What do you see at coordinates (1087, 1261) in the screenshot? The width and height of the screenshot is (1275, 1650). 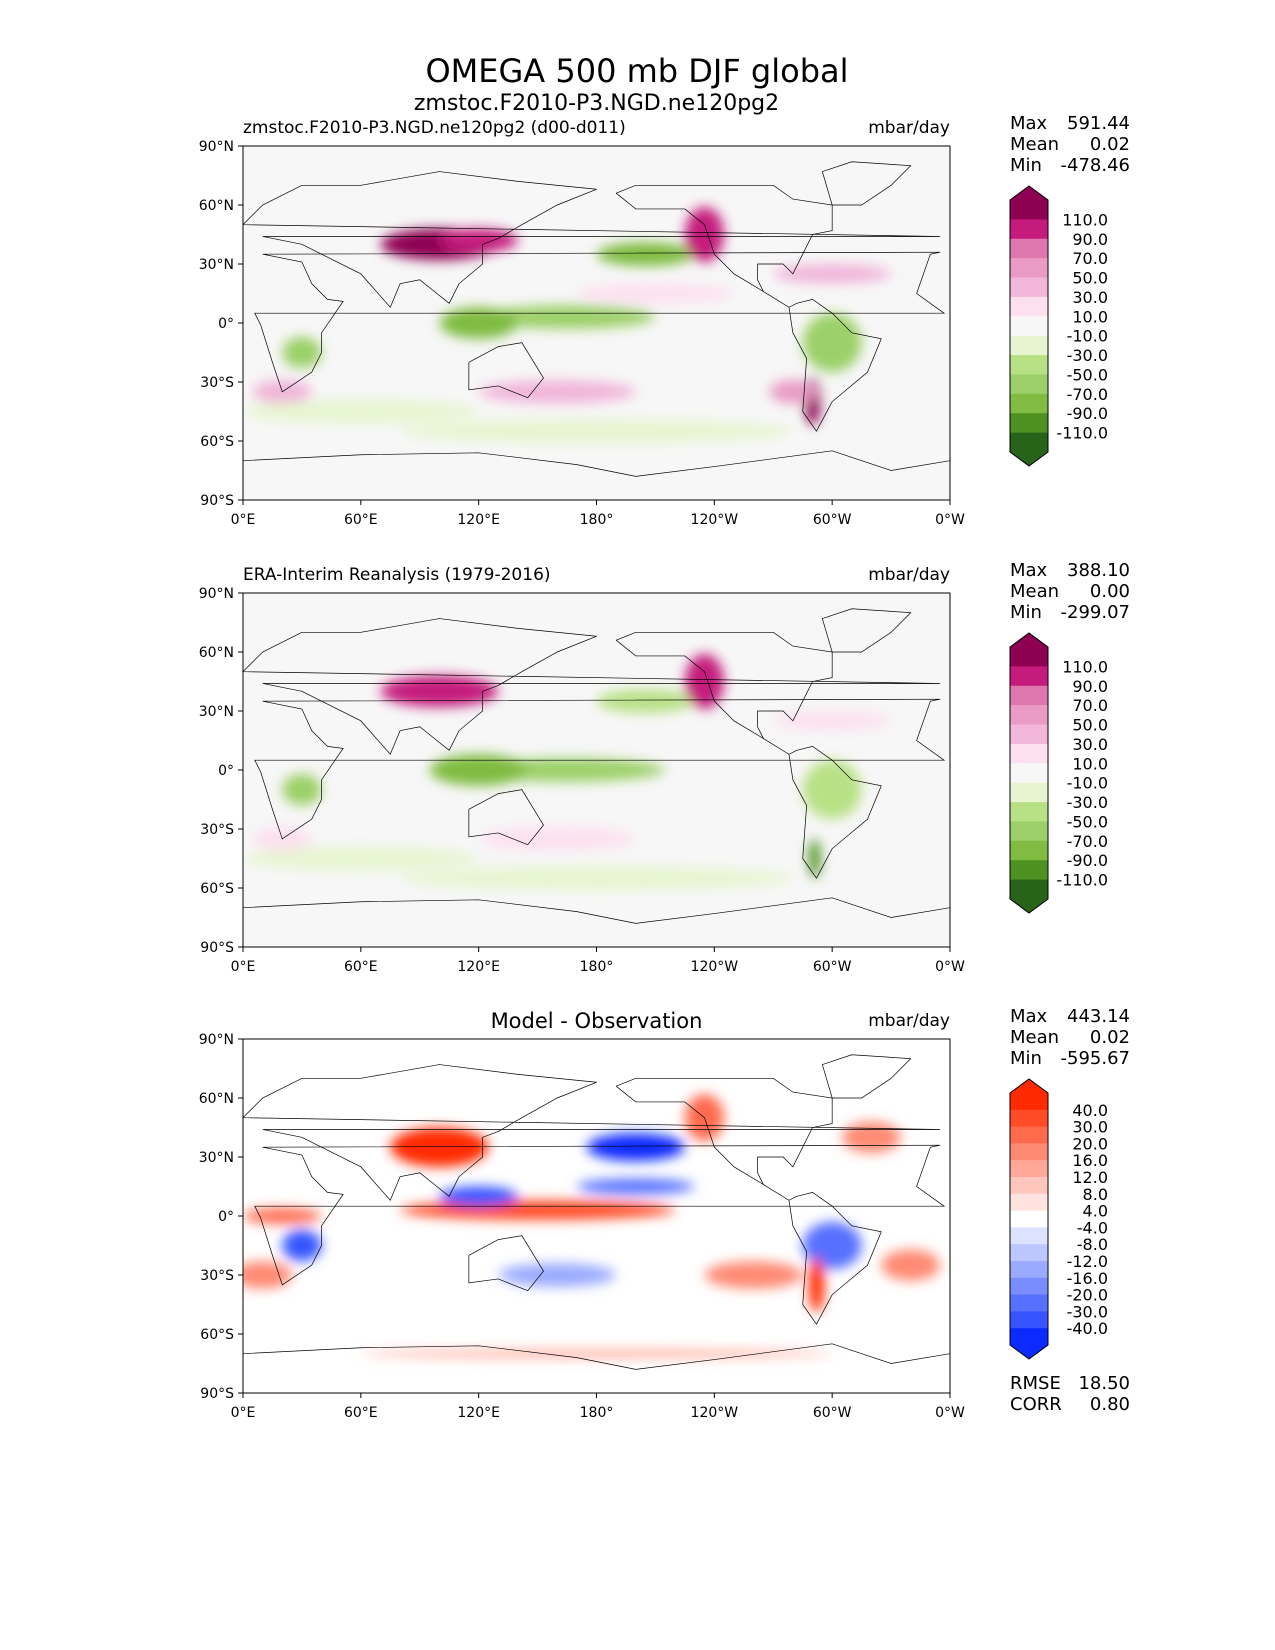 I see `colorbar-tick-label: -12.0` at bounding box center [1087, 1261].